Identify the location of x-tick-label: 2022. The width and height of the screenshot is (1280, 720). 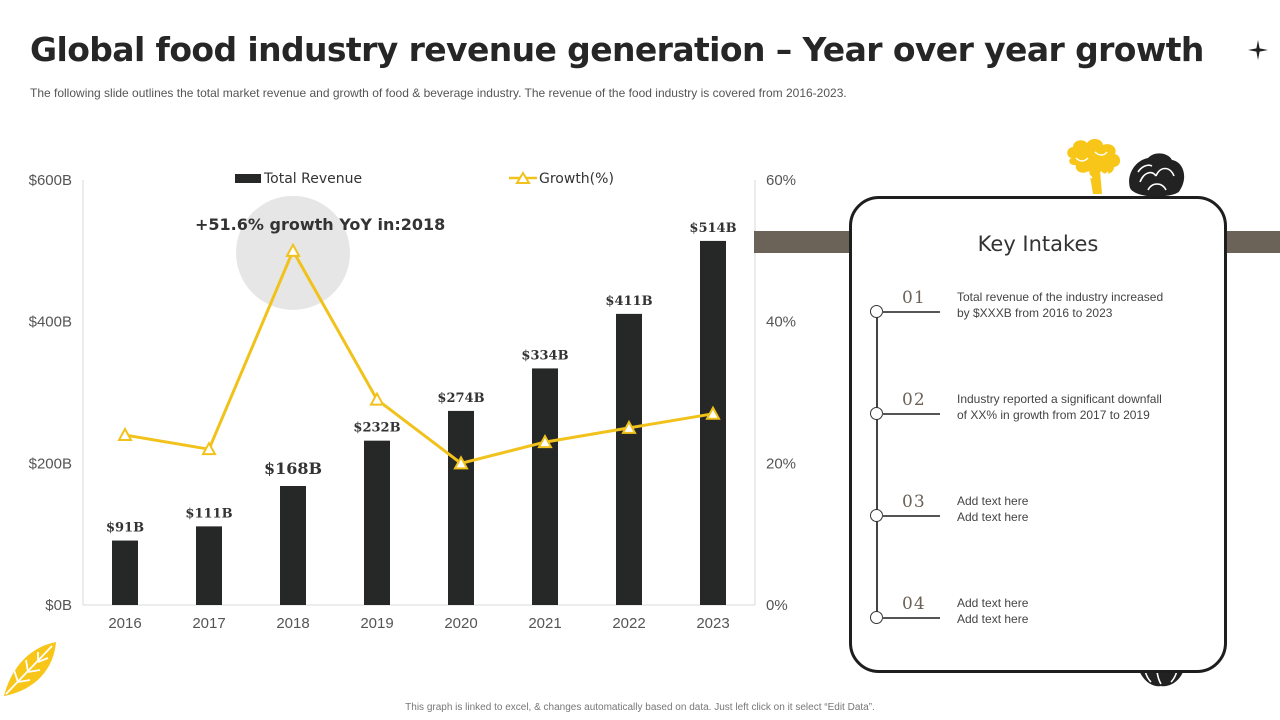
(628, 623).